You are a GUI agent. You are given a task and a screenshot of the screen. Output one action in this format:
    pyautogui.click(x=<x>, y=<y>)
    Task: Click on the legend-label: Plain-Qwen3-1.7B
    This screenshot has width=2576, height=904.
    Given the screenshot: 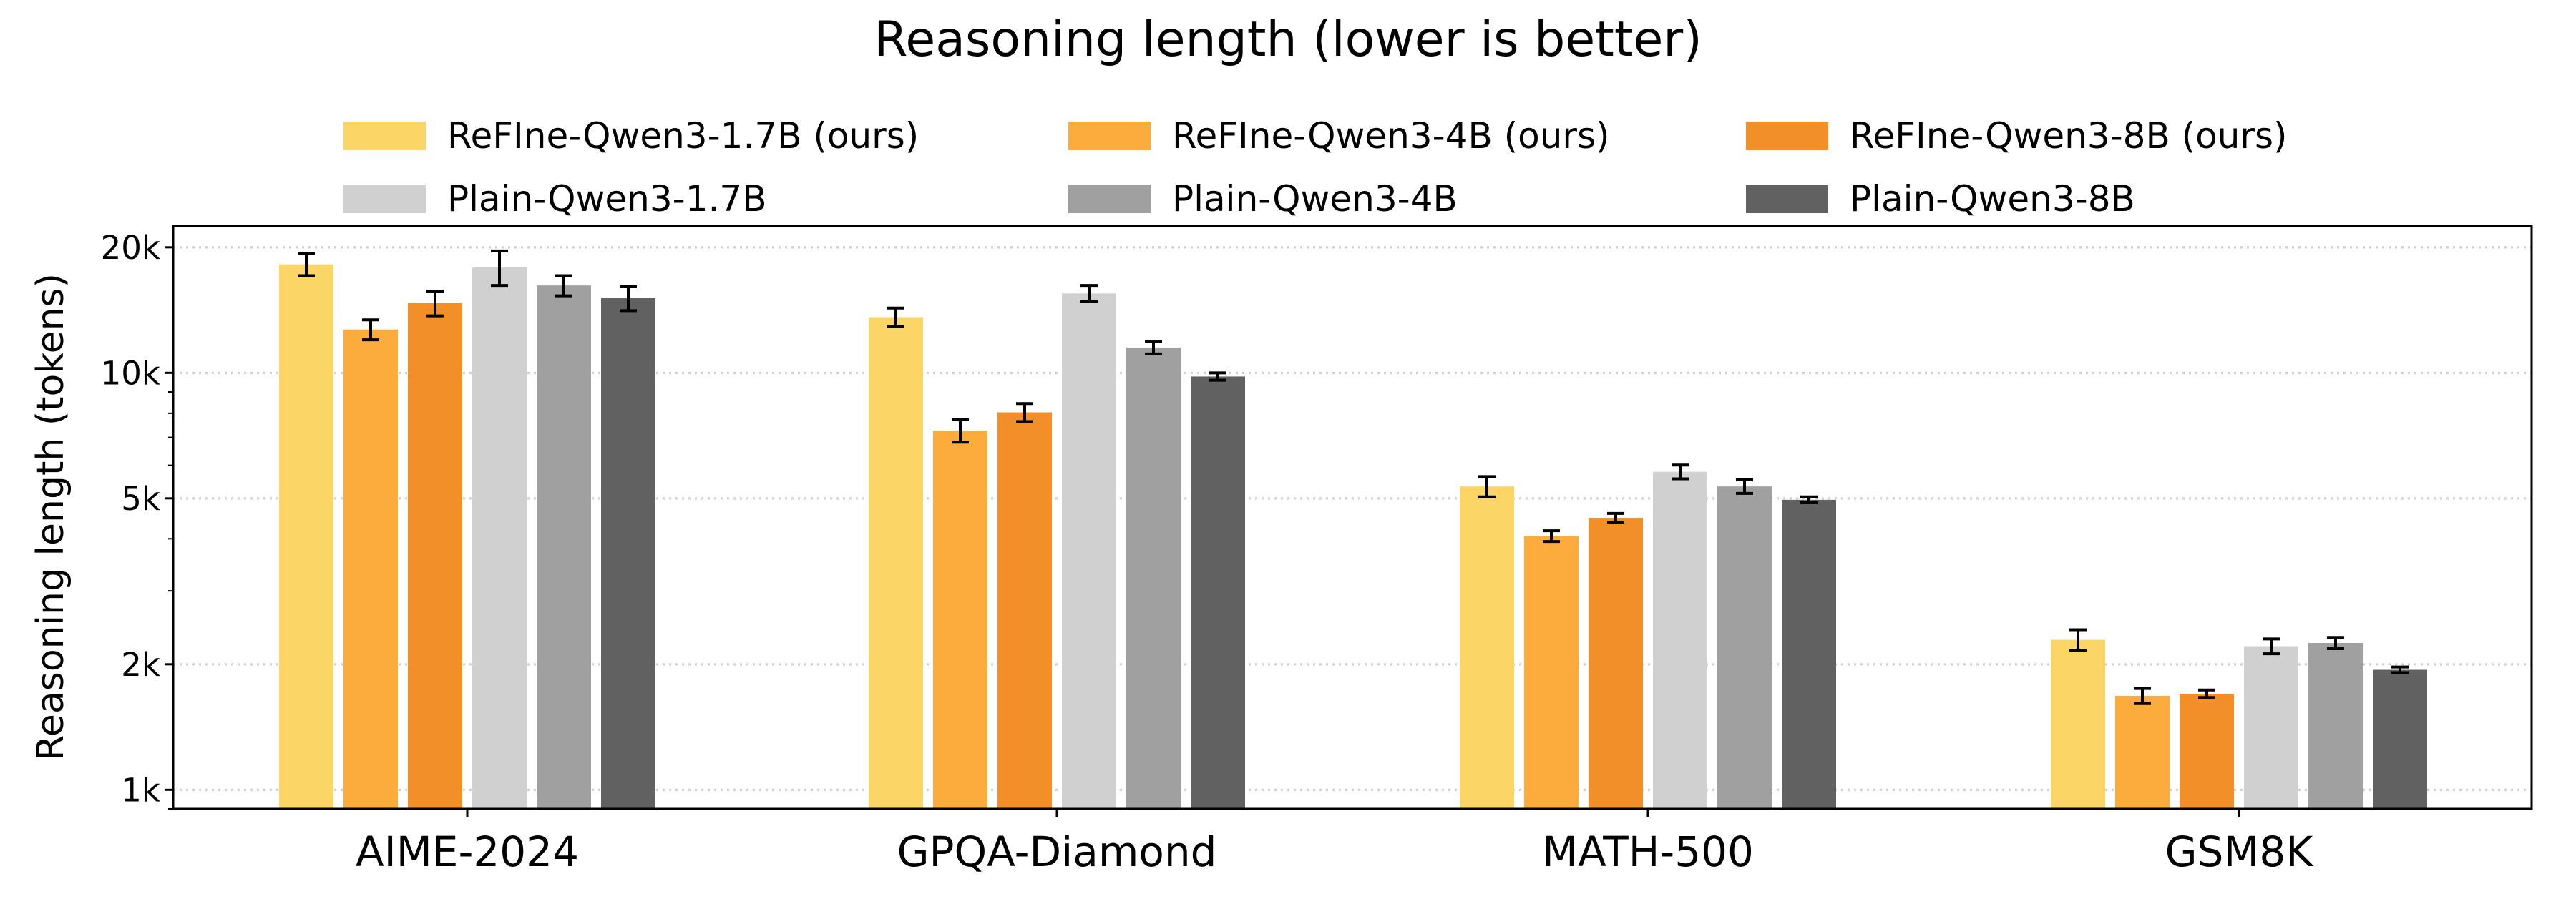 What is the action you would take?
    pyautogui.click(x=607, y=199)
    